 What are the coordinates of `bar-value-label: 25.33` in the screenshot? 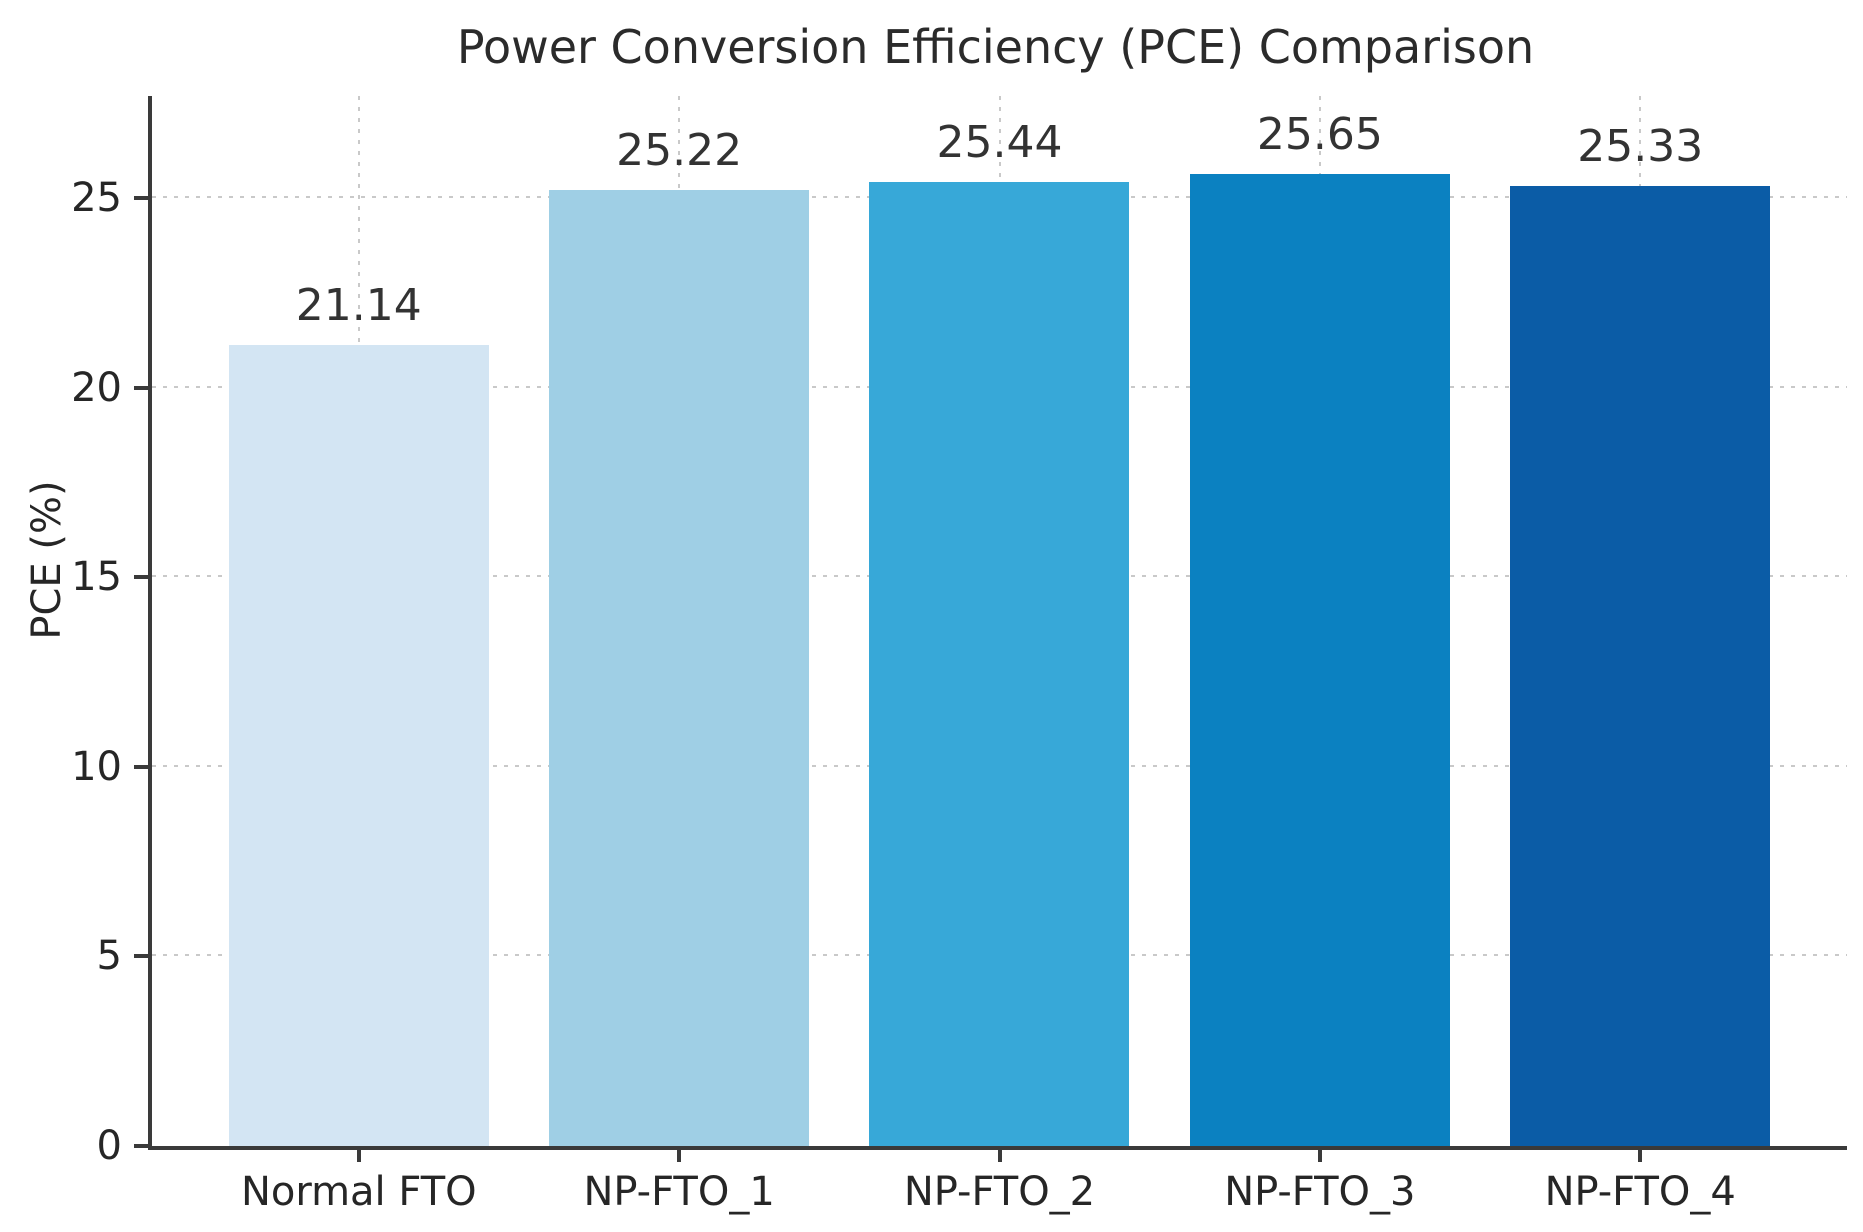 It's located at (1640, 146).